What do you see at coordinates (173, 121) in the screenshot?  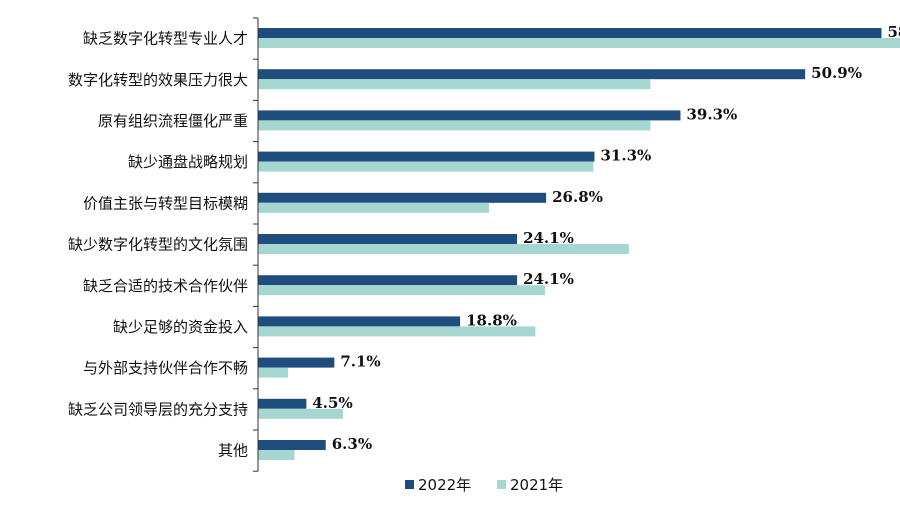 I see `category-label: 原有组织流程僵化严重` at bounding box center [173, 121].